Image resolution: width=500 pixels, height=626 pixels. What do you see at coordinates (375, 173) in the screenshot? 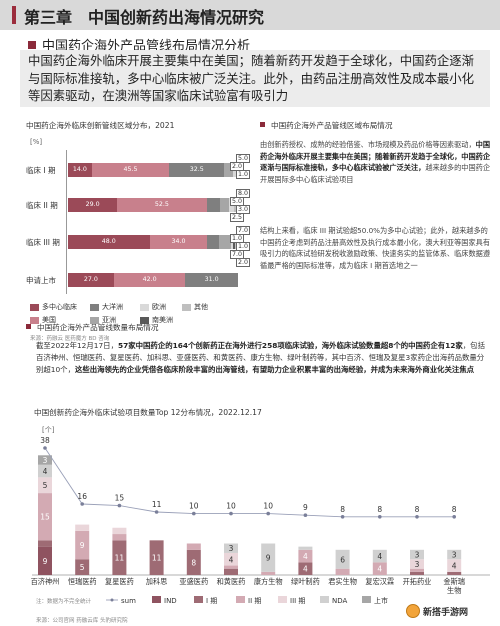
I see `right-p1-post: 越来越多的中国药企开展国际多中心临床试验项目` at bounding box center [375, 173].